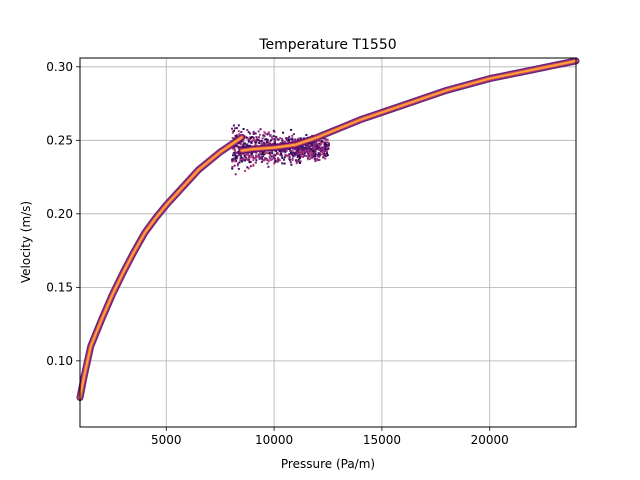 Image resolution: width=640 pixels, height=480 pixels. Describe the element at coordinates (161, 267) in the screenshot. I see `density-ridge-core` at that location.